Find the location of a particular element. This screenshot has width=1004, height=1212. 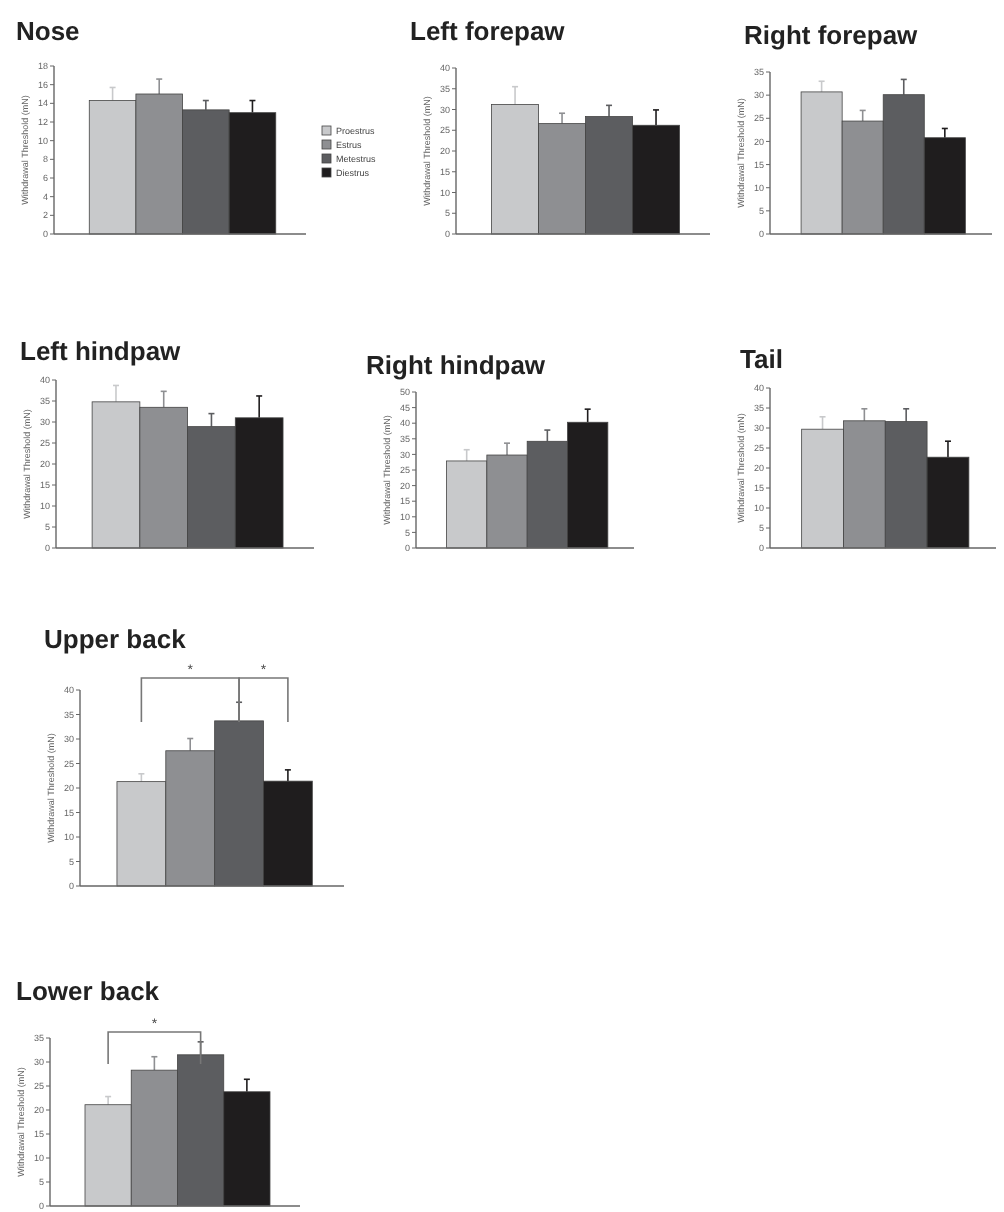

chart-title: Right forepaw is located at coordinates (832, 35).